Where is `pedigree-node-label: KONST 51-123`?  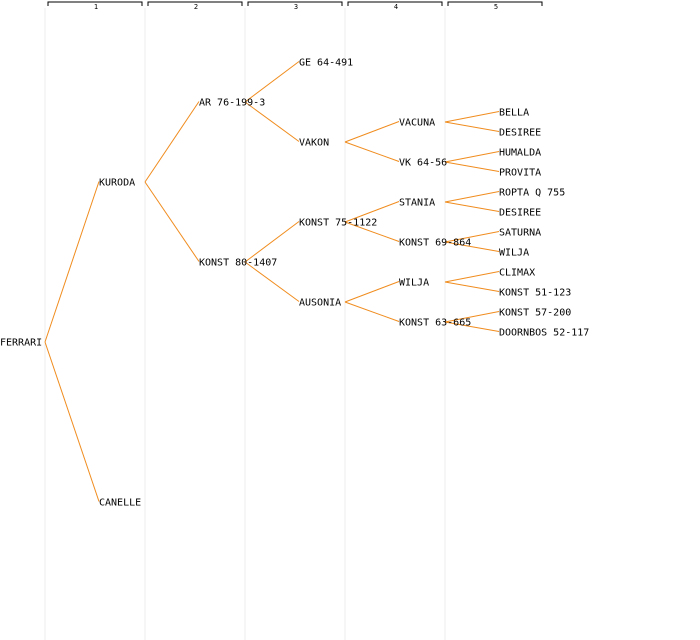
pedigree-node-label: KONST 51-123 is located at coordinates (535, 293).